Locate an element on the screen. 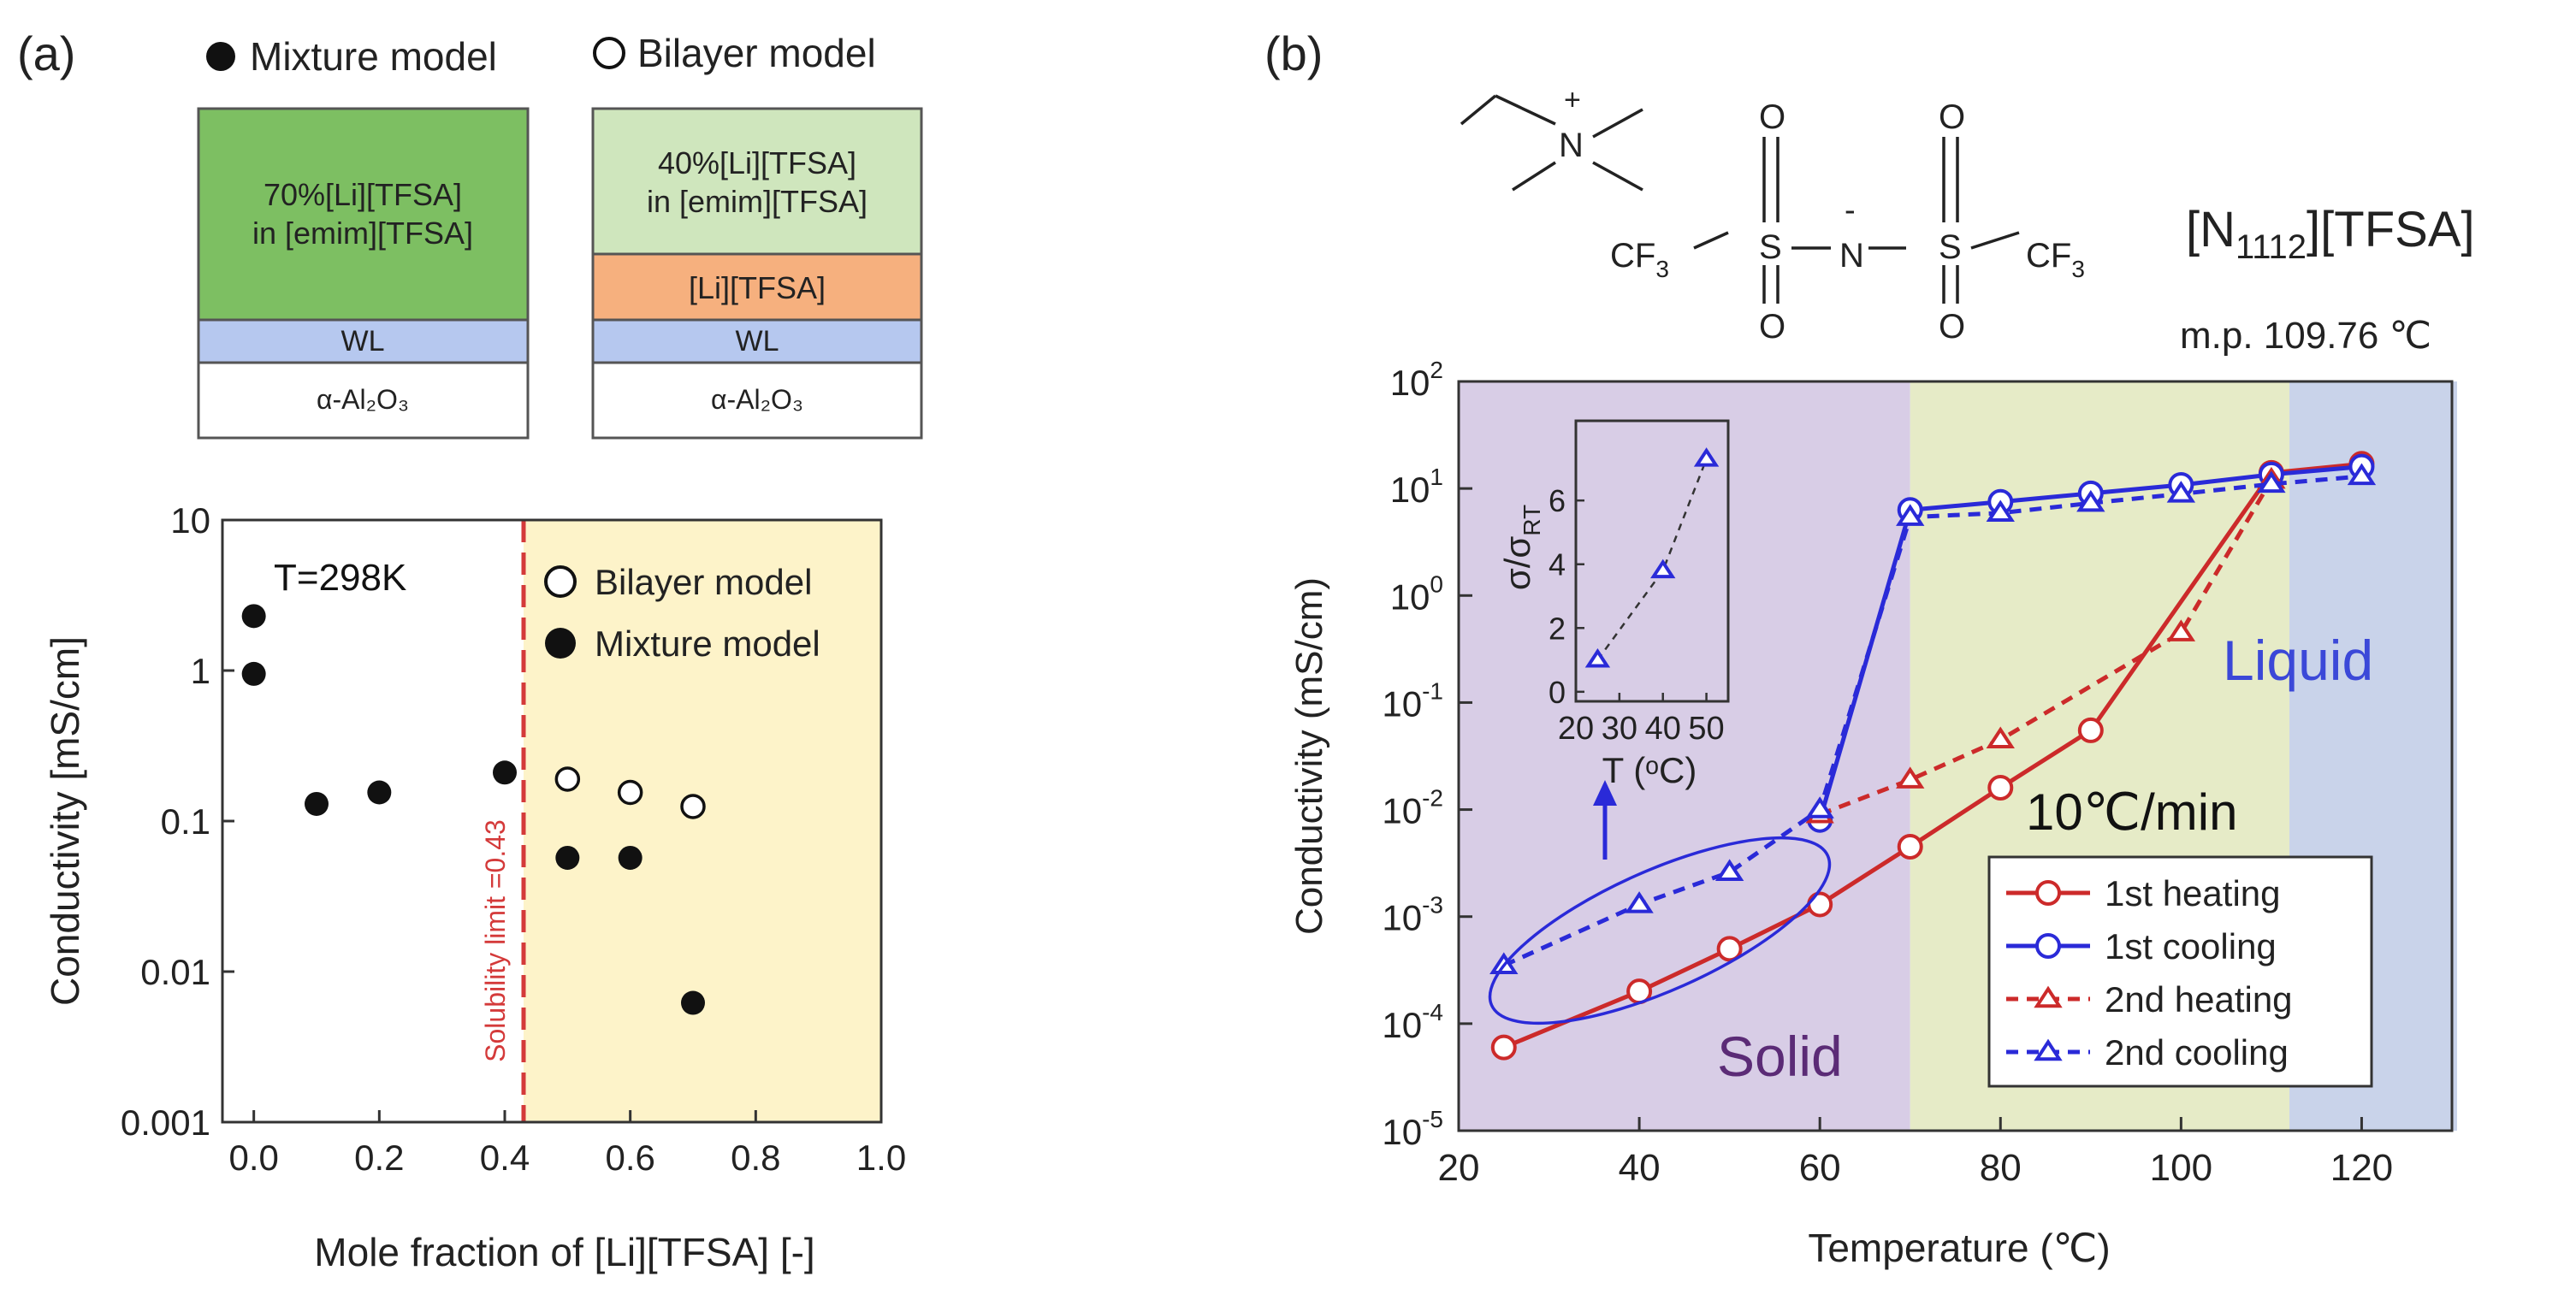 This screenshot has width=2576, height=1312. inset-chart: 20 30 40 50 0 2 4 6 T (ᵒC) σ/σRT is located at coordinates (1613, 604).